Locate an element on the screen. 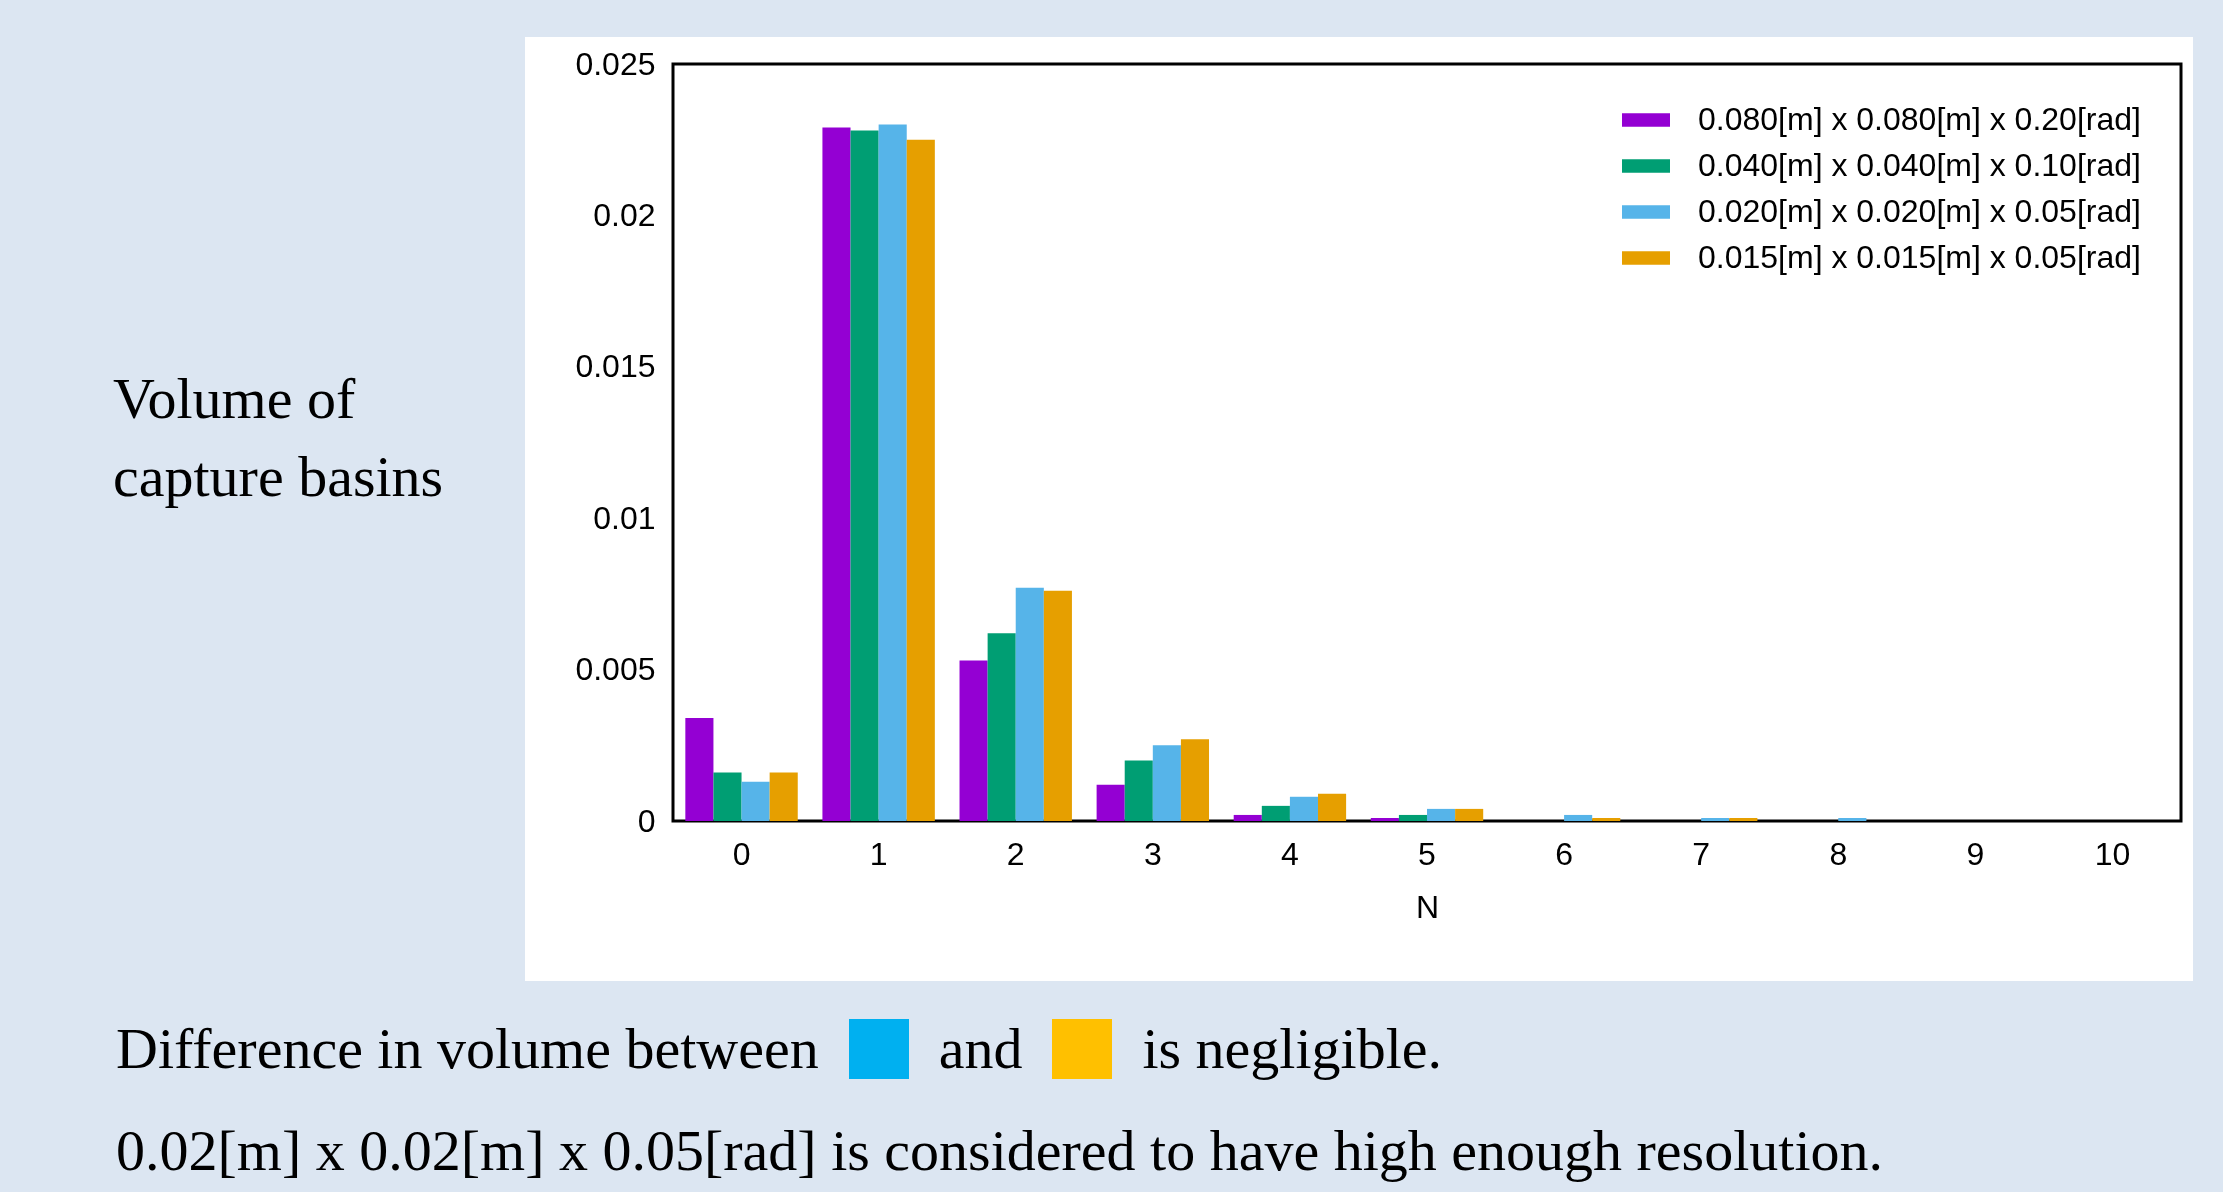 Image resolution: width=2223 pixels, height=1192 pixels. x-tick-label: 0 is located at coordinates (741, 853).